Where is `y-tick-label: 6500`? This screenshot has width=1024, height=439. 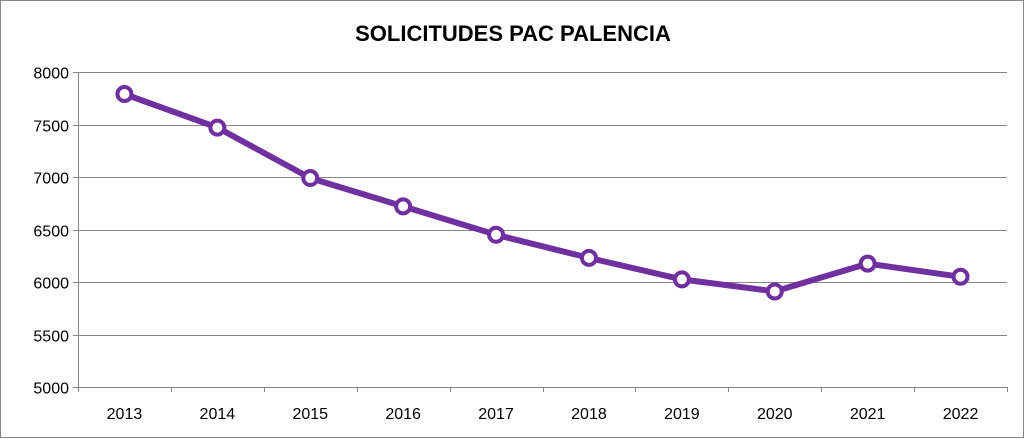
y-tick-label: 6500 is located at coordinates (51, 232).